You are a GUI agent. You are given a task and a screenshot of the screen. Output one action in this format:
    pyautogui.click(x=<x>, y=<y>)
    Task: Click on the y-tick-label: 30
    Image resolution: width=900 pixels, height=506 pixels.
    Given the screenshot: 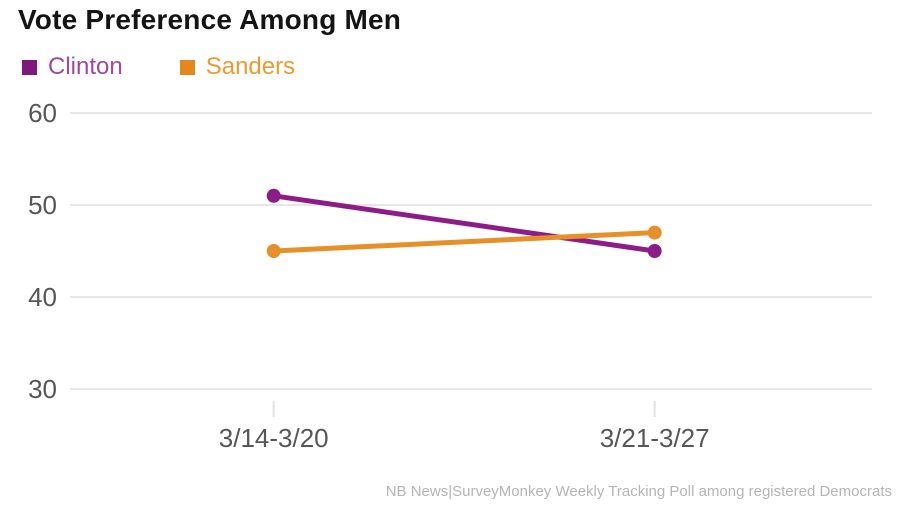 What is the action you would take?
    pyautogui.click(x=42, y=389)
    